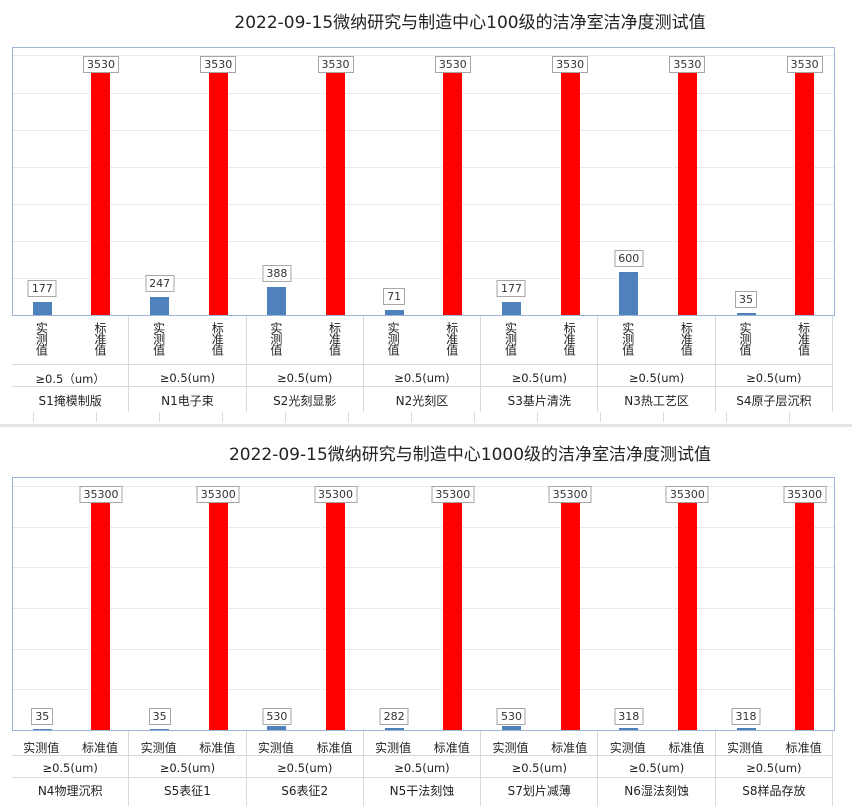 The image size is (852, 806). I want to click on data-label: 388, so click(277, 274).